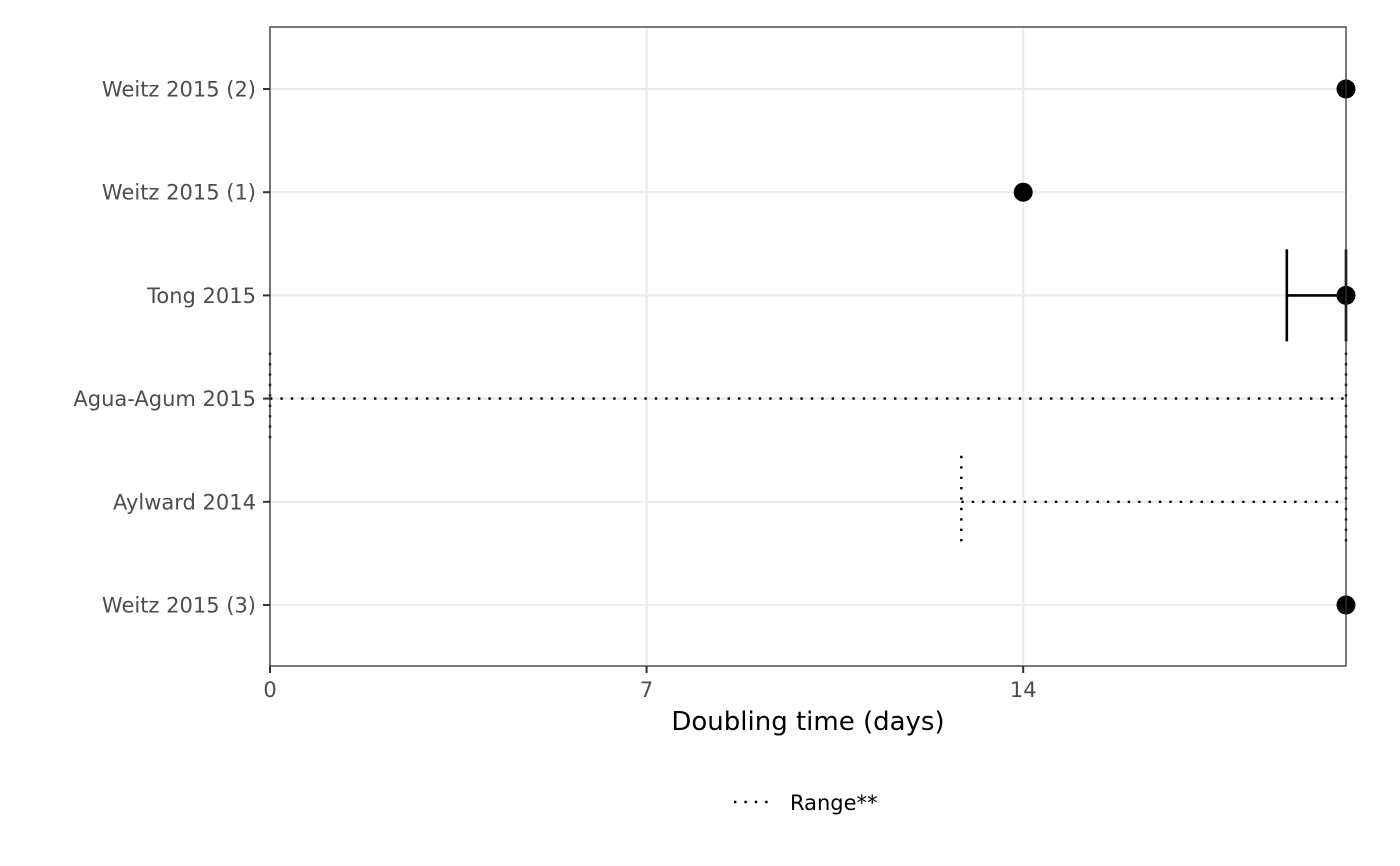 The image size is (1400, 866). I want to click on legend: Range**, so click(806, 803).